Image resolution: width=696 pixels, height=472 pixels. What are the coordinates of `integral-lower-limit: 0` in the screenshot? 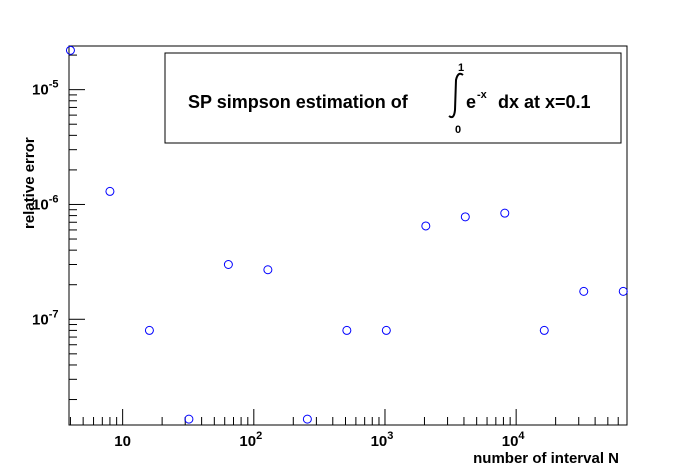 It's located at (458, 130).